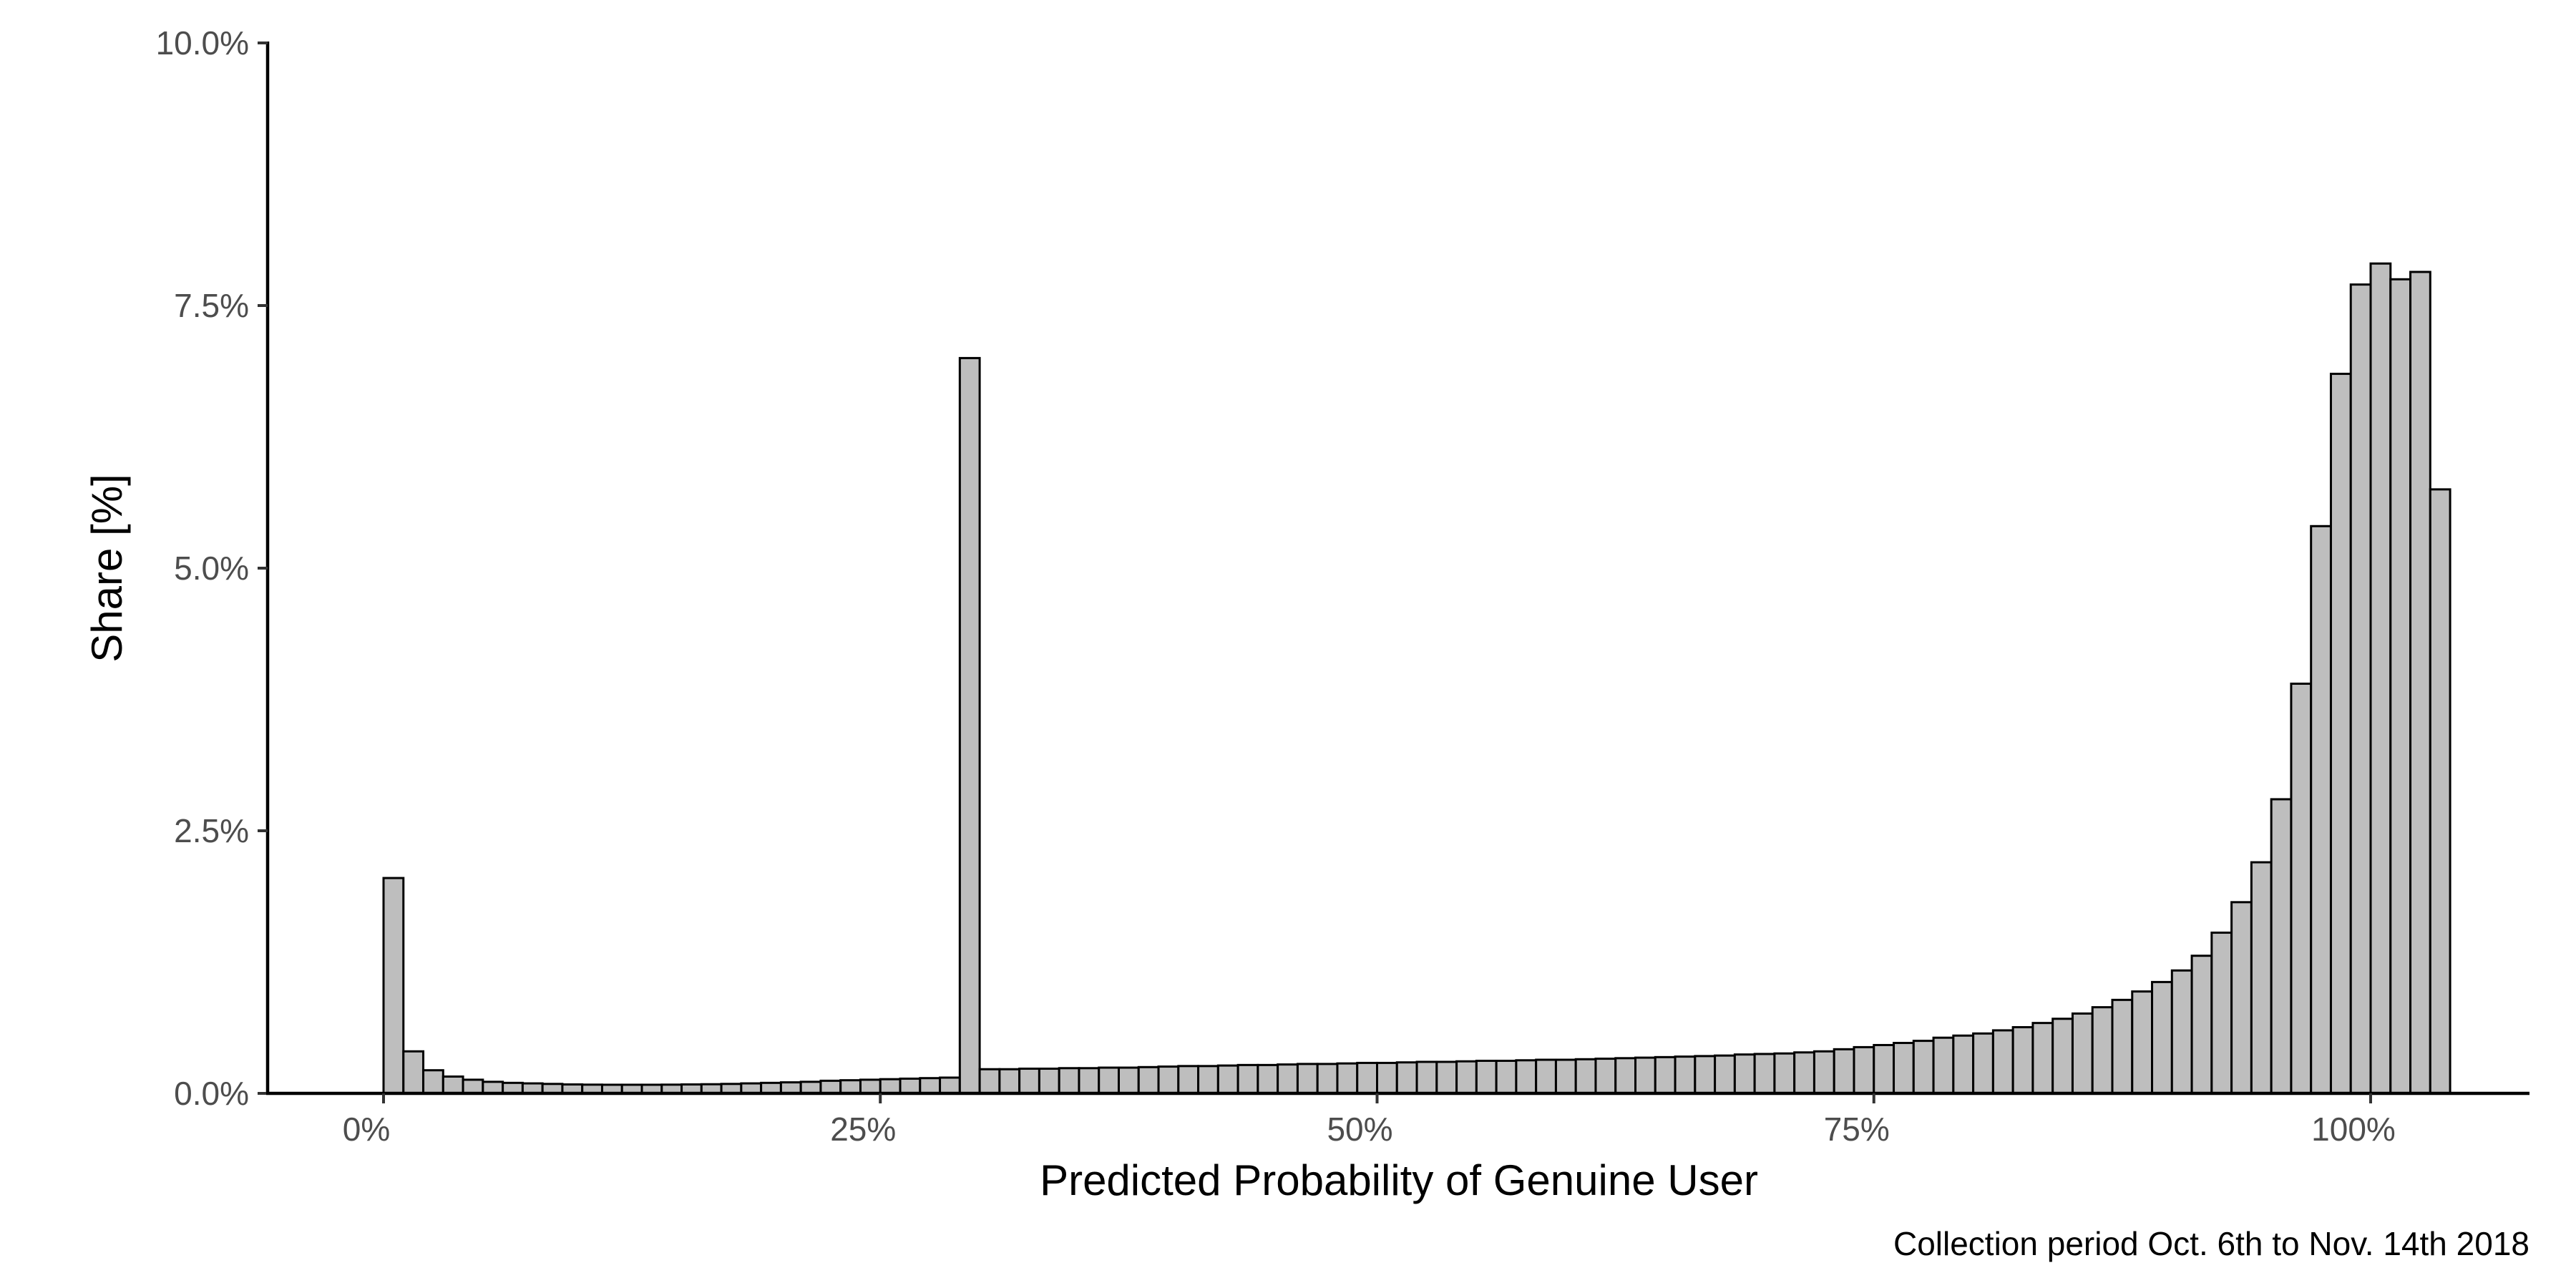 The width and height of the screenshot is (2576, 1288). I want to click on x-axis: 0% 25% 50% 75% 100%, so click(1397, 1119).